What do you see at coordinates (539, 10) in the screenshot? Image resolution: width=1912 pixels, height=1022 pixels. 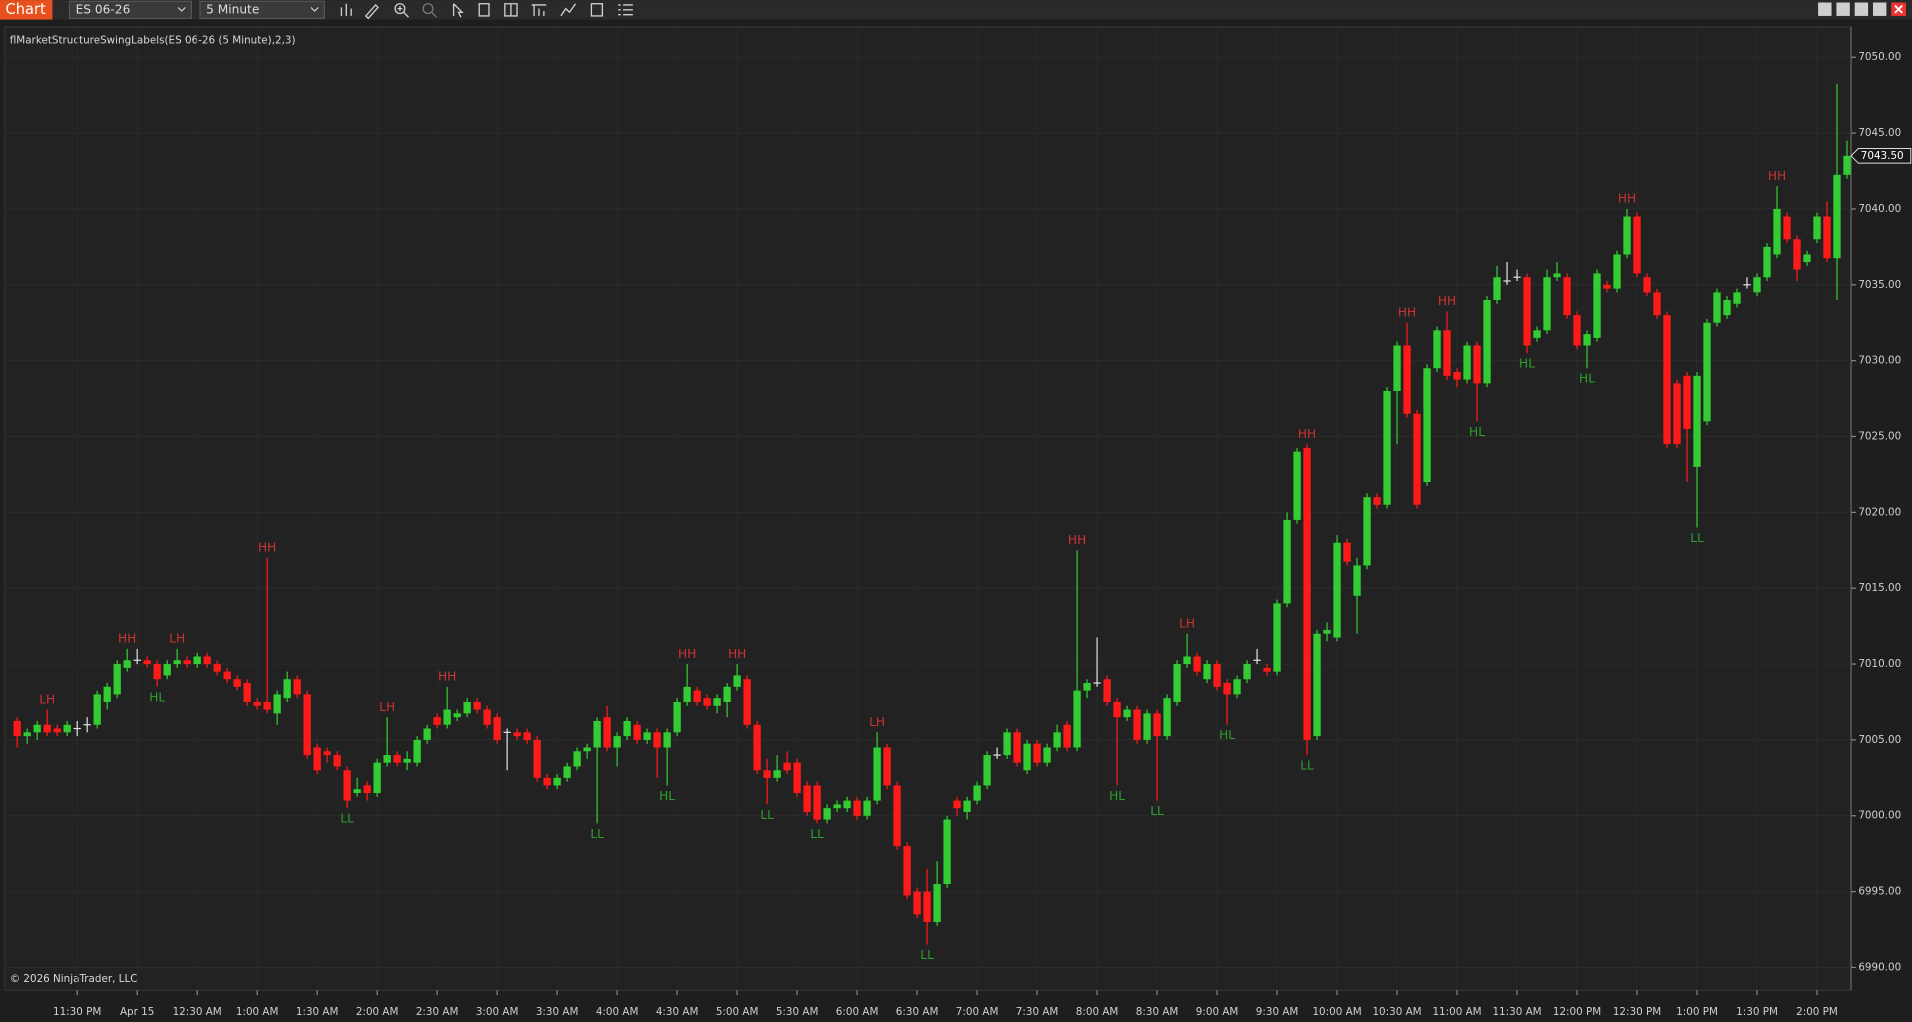 I see `strategy-icon` at bounding box center [539, 10].